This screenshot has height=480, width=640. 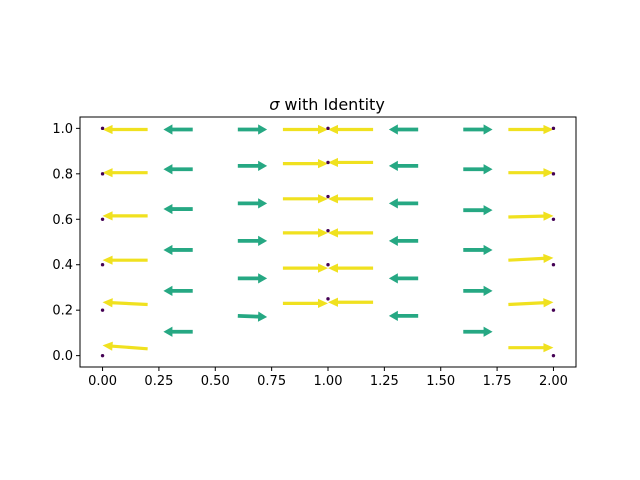 What do you see at coordinates (62, 311) in the screenshot?
I see `y-tick-label: 0.2` at bounding box center [62, 311].